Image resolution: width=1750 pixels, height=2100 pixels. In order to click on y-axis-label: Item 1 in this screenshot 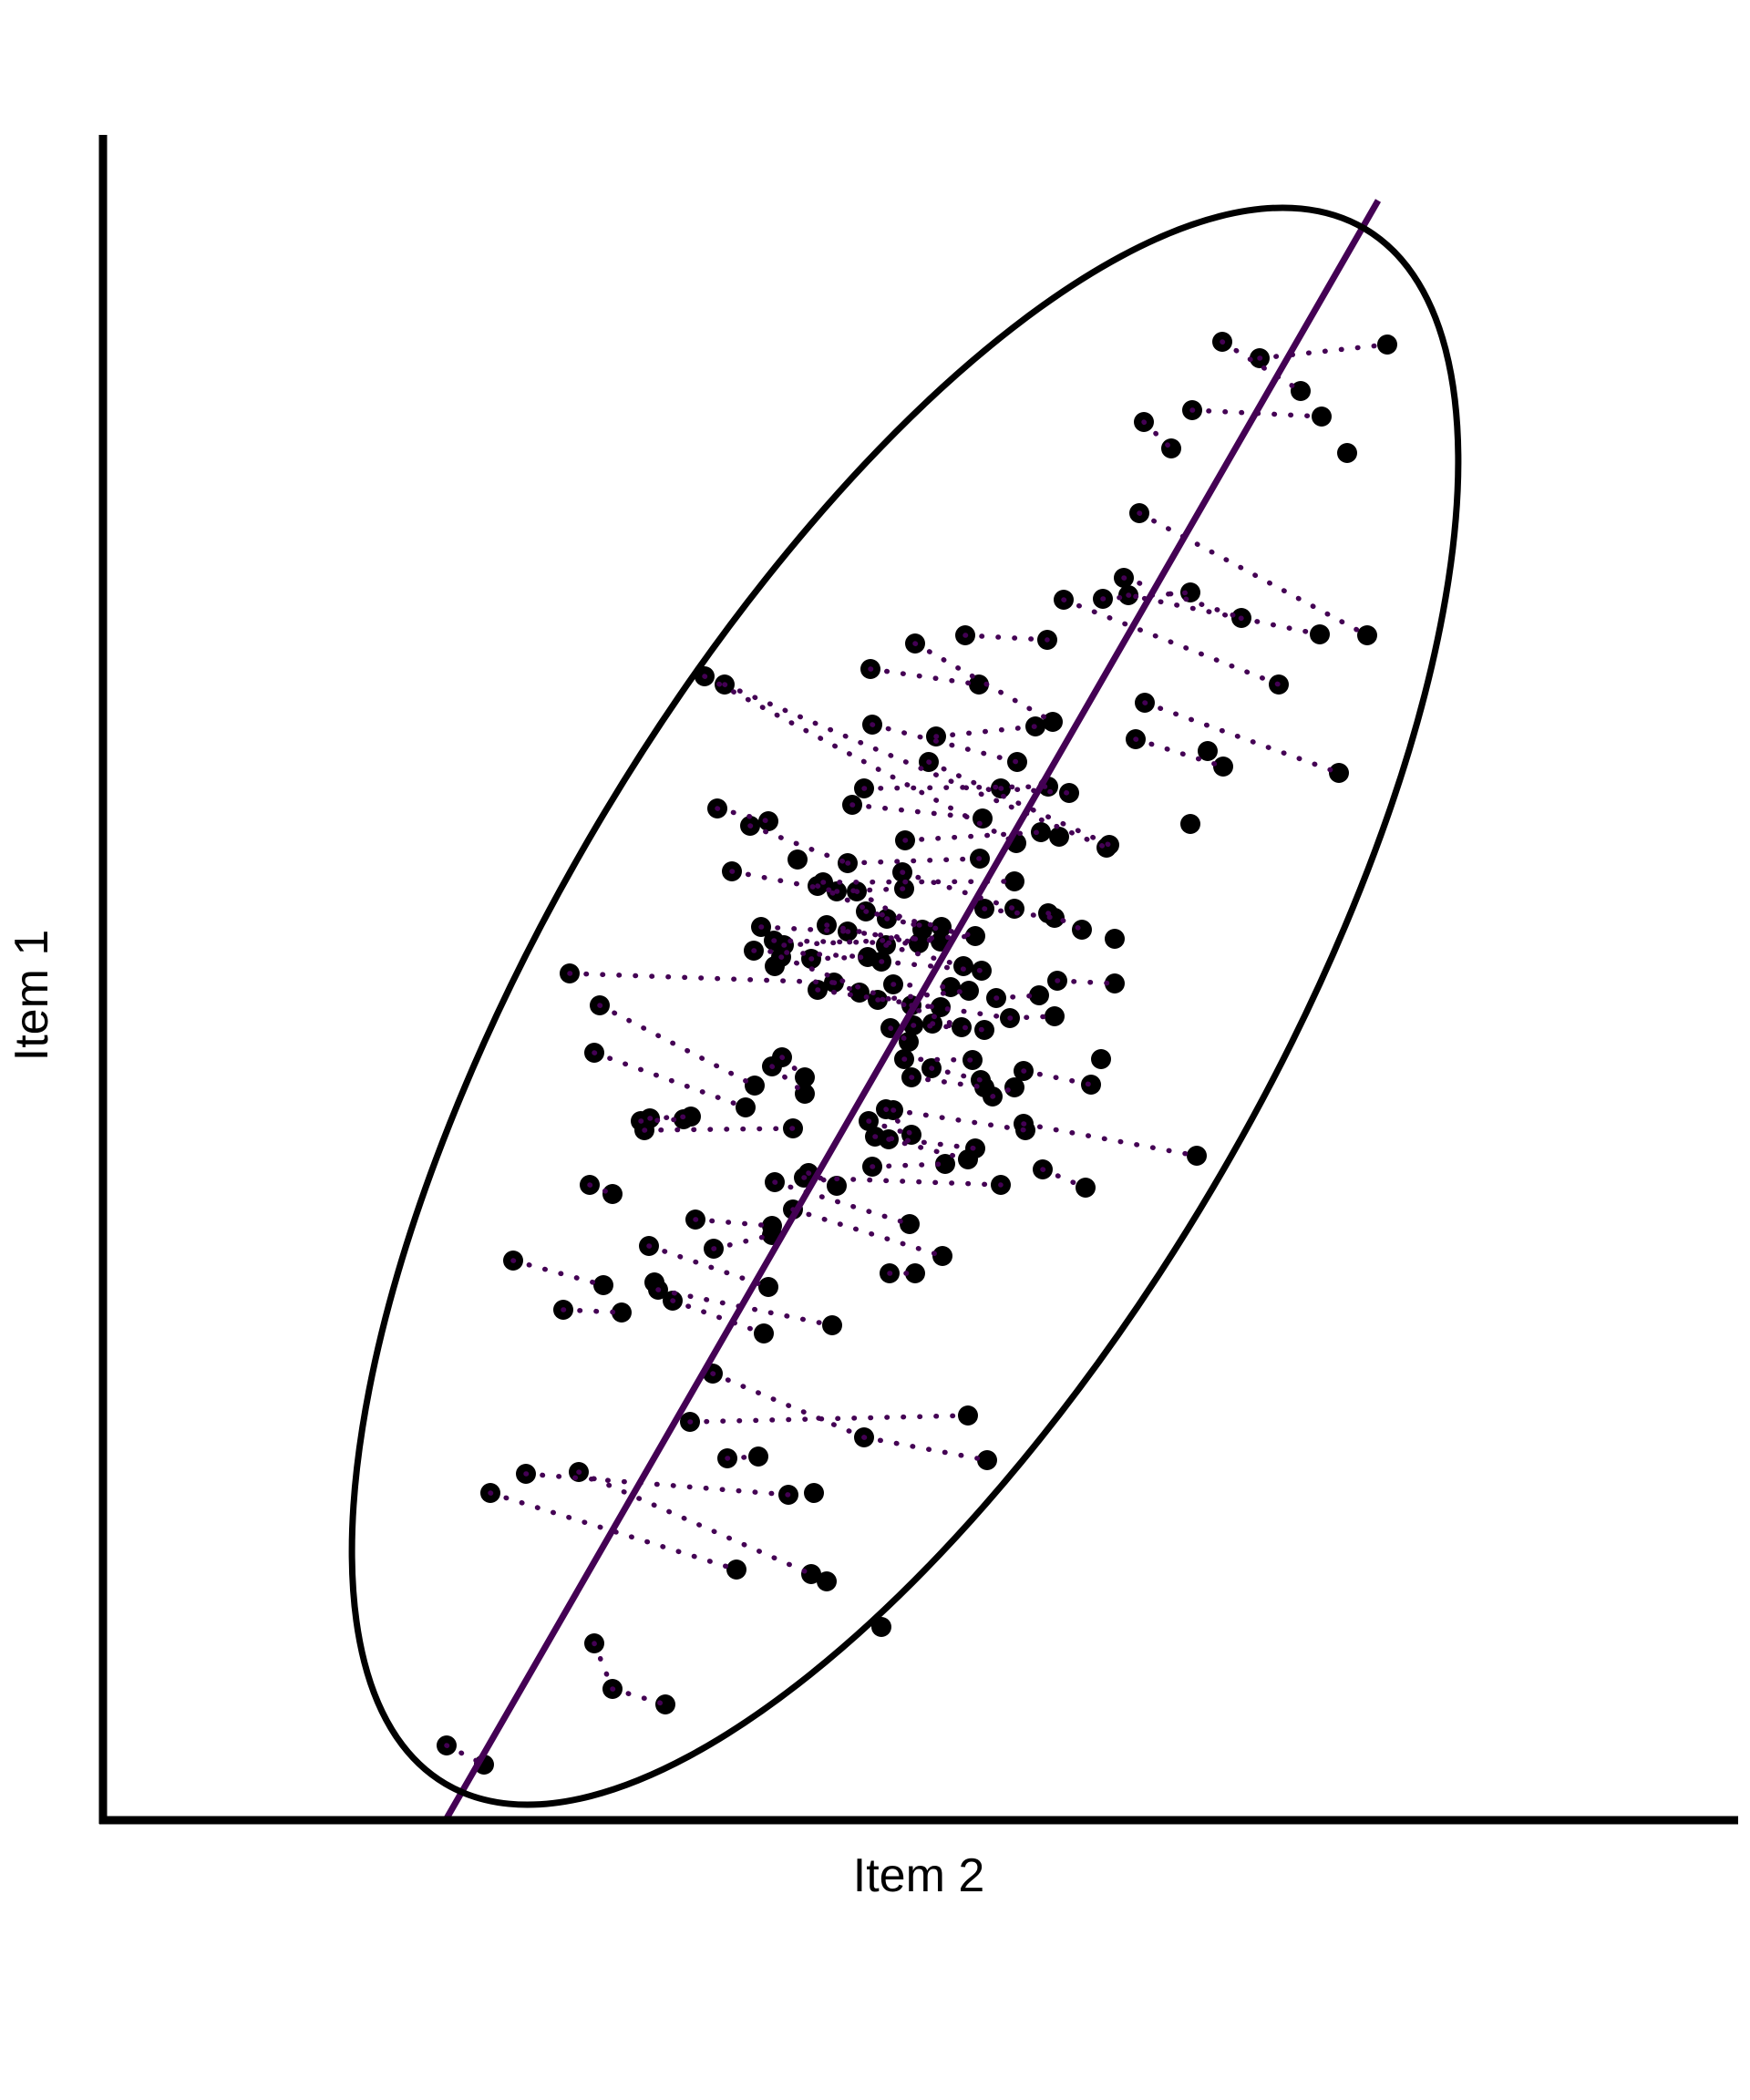, I will do `click(32, 996)`.